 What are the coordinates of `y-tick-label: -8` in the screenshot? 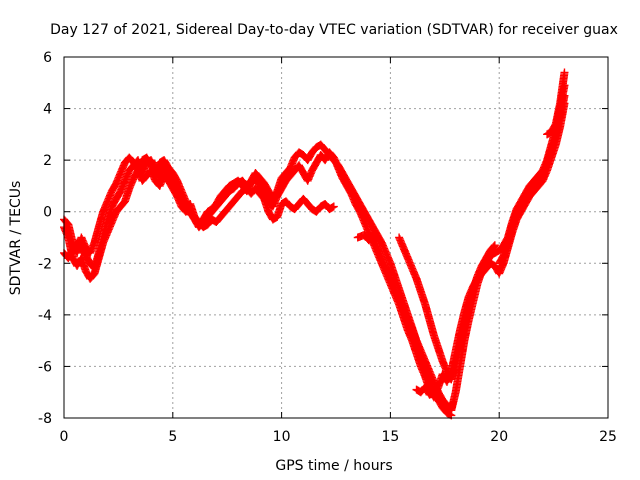 It's located at (45, 419).